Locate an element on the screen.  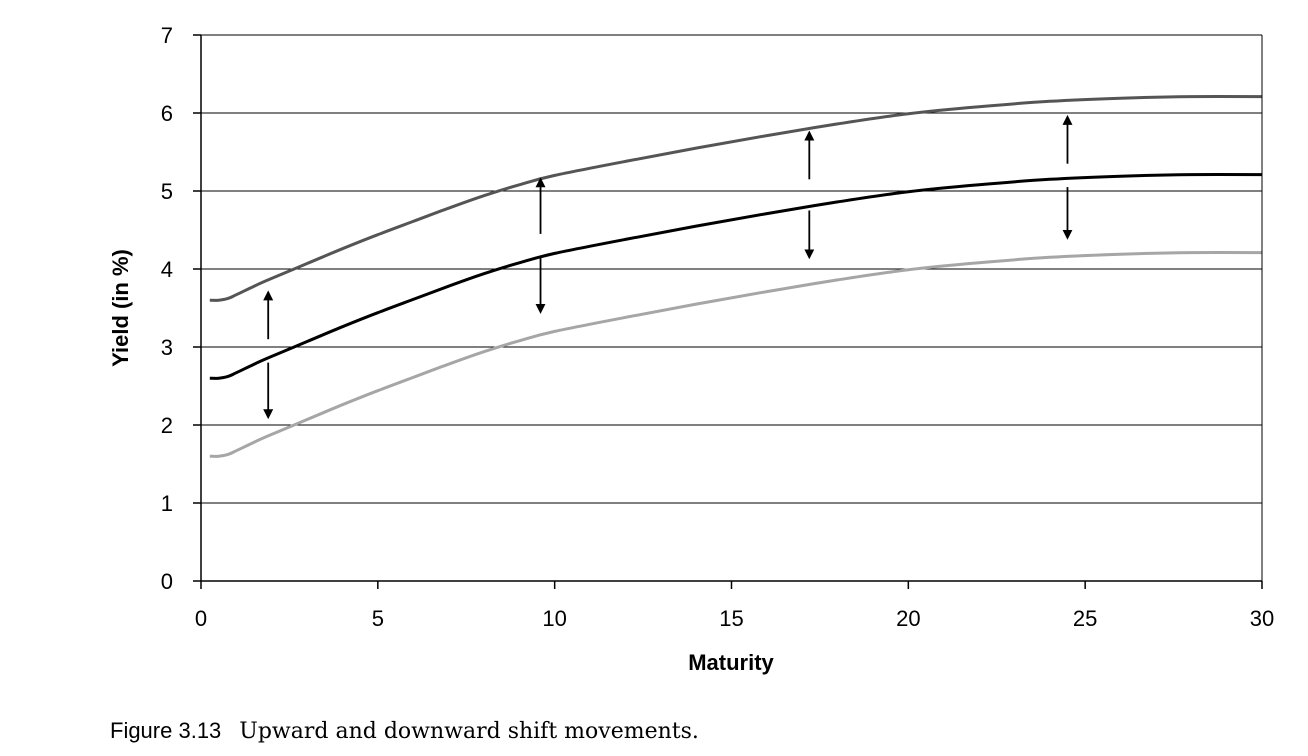
figure-label: Figure 3.13 is located at coordinates (166, 730).